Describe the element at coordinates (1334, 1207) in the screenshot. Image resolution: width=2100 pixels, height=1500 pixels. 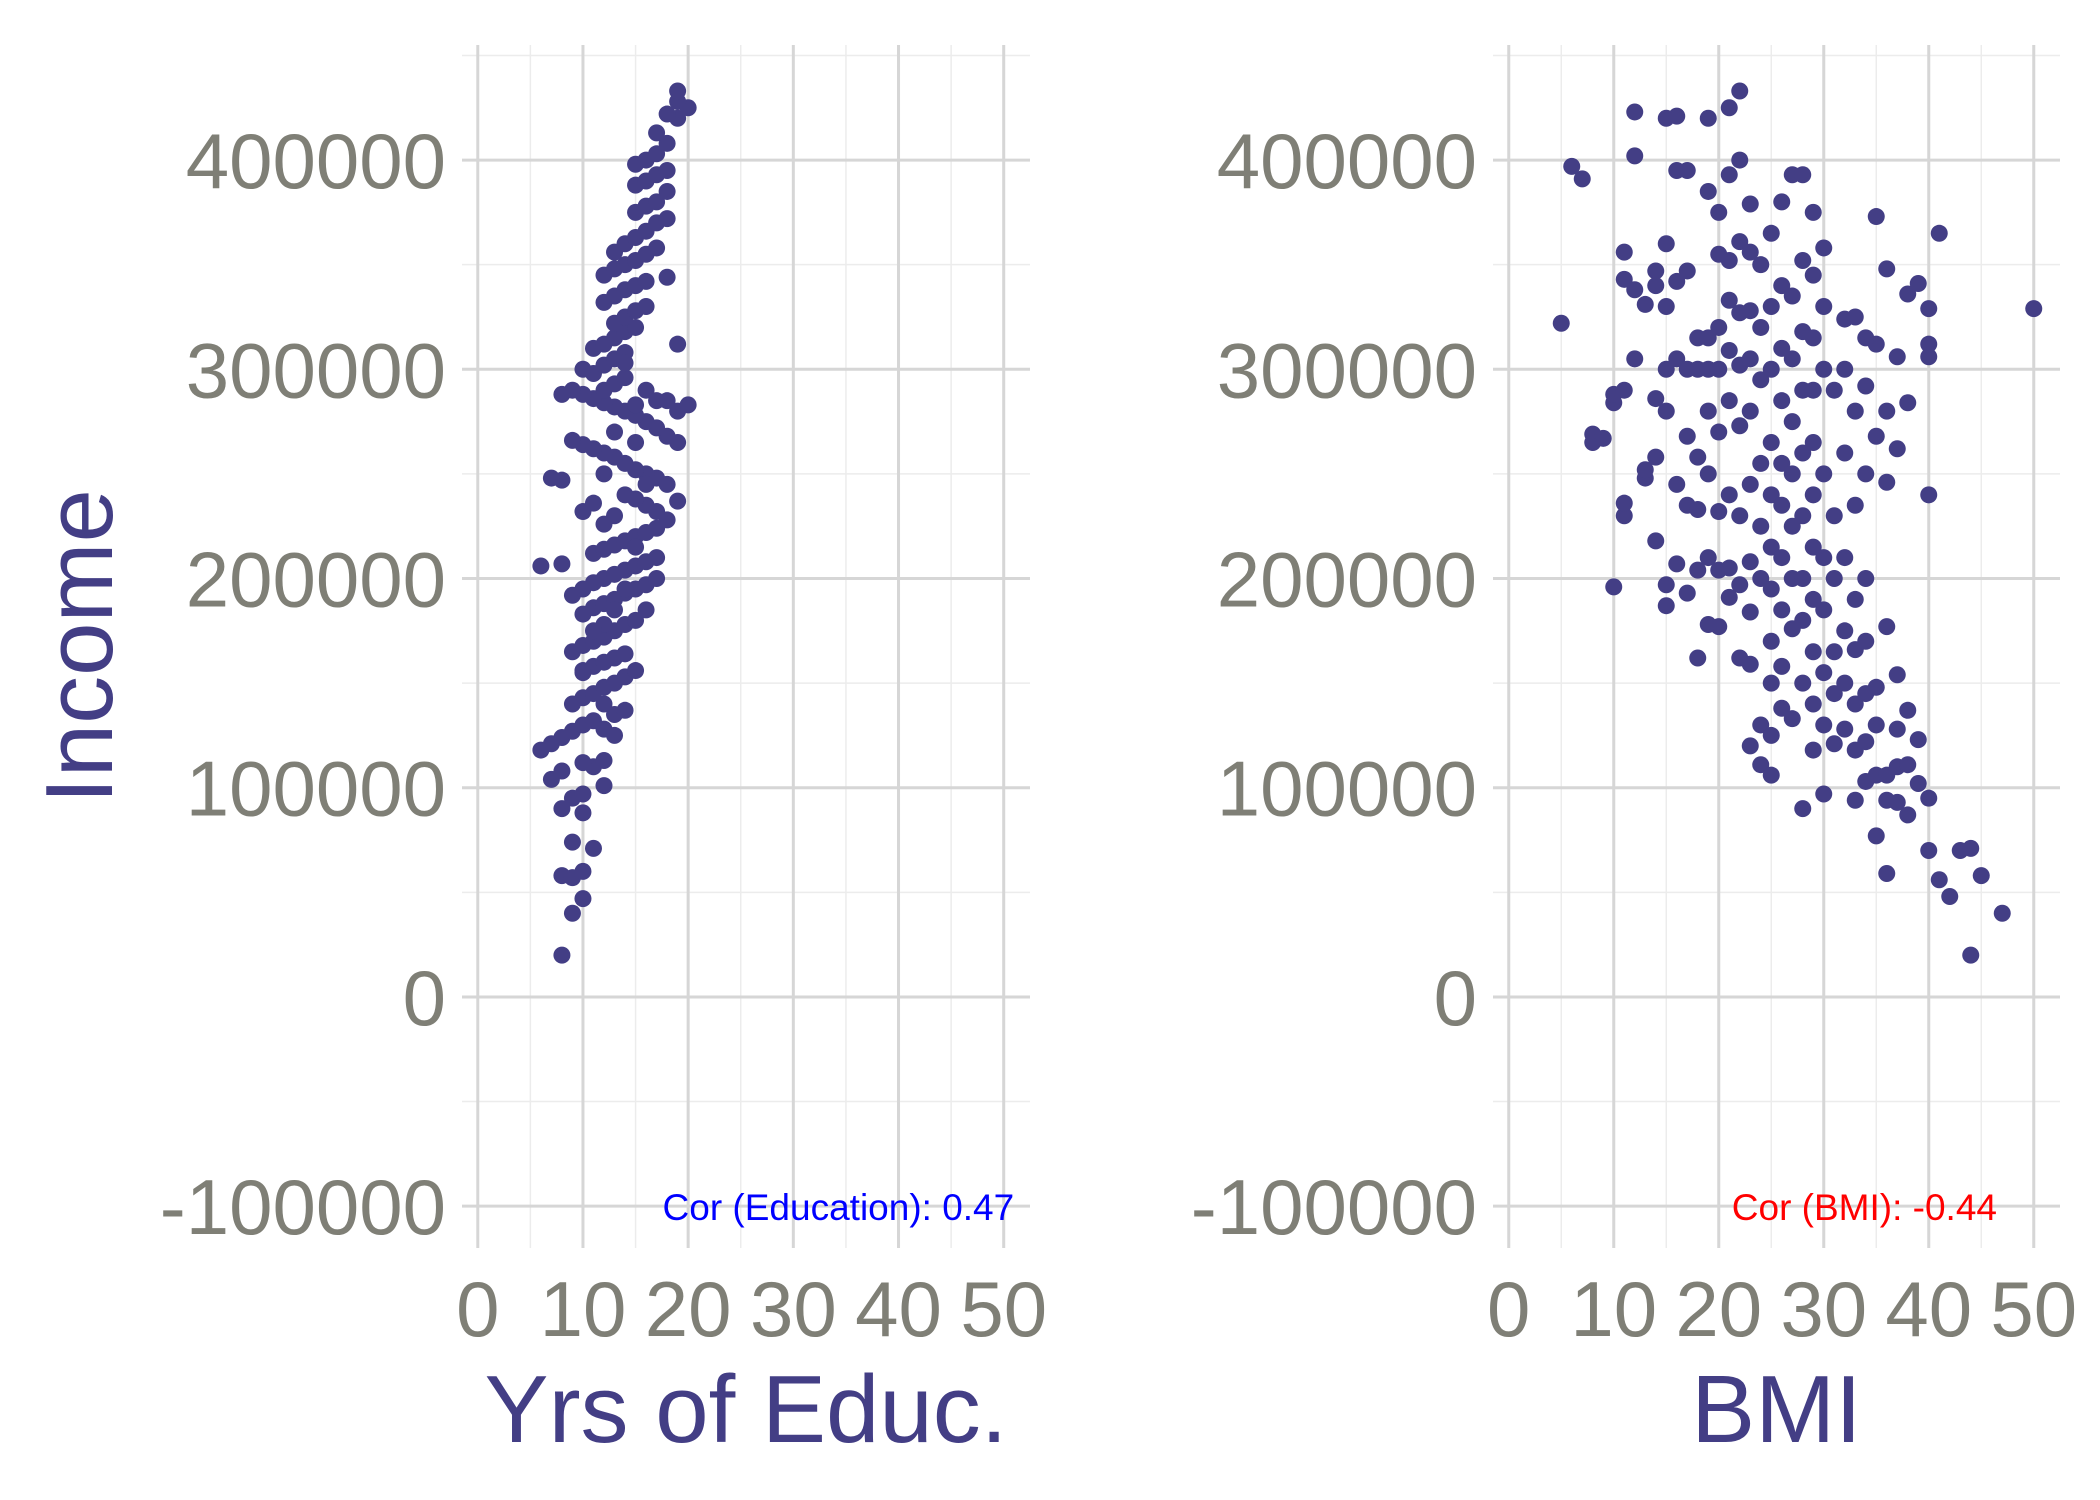
I see `y-tick-label: -100000` at that location.